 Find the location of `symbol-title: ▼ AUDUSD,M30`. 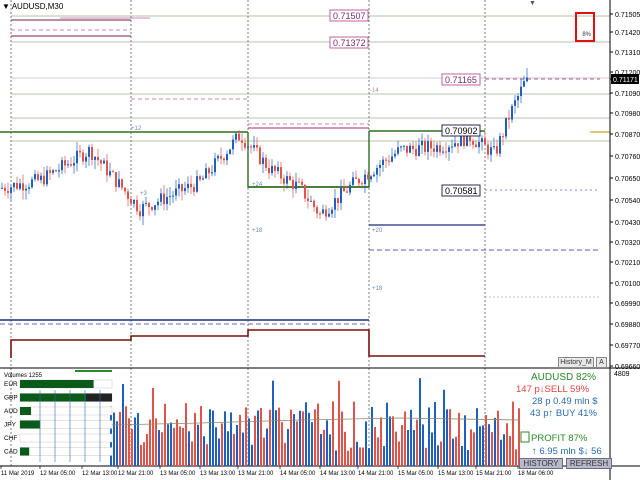

symbol-title: ▼ AUDUSD,M30 is located at coordinates (32, 6).